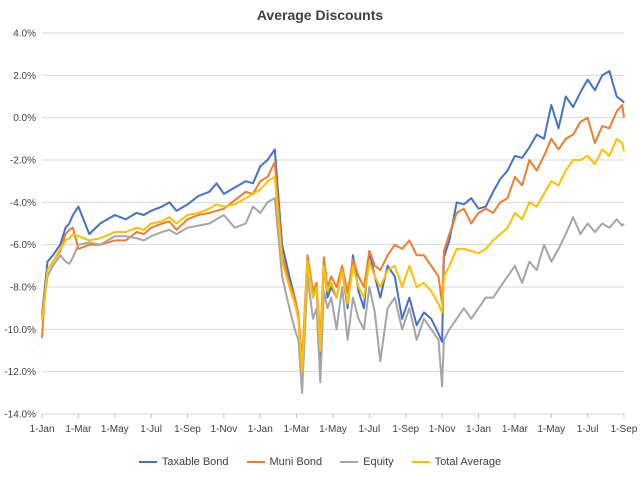  Describe the element at coordinates (24, 34) in the screenshot. I see `y-tick-label: 4.0%` at that location.